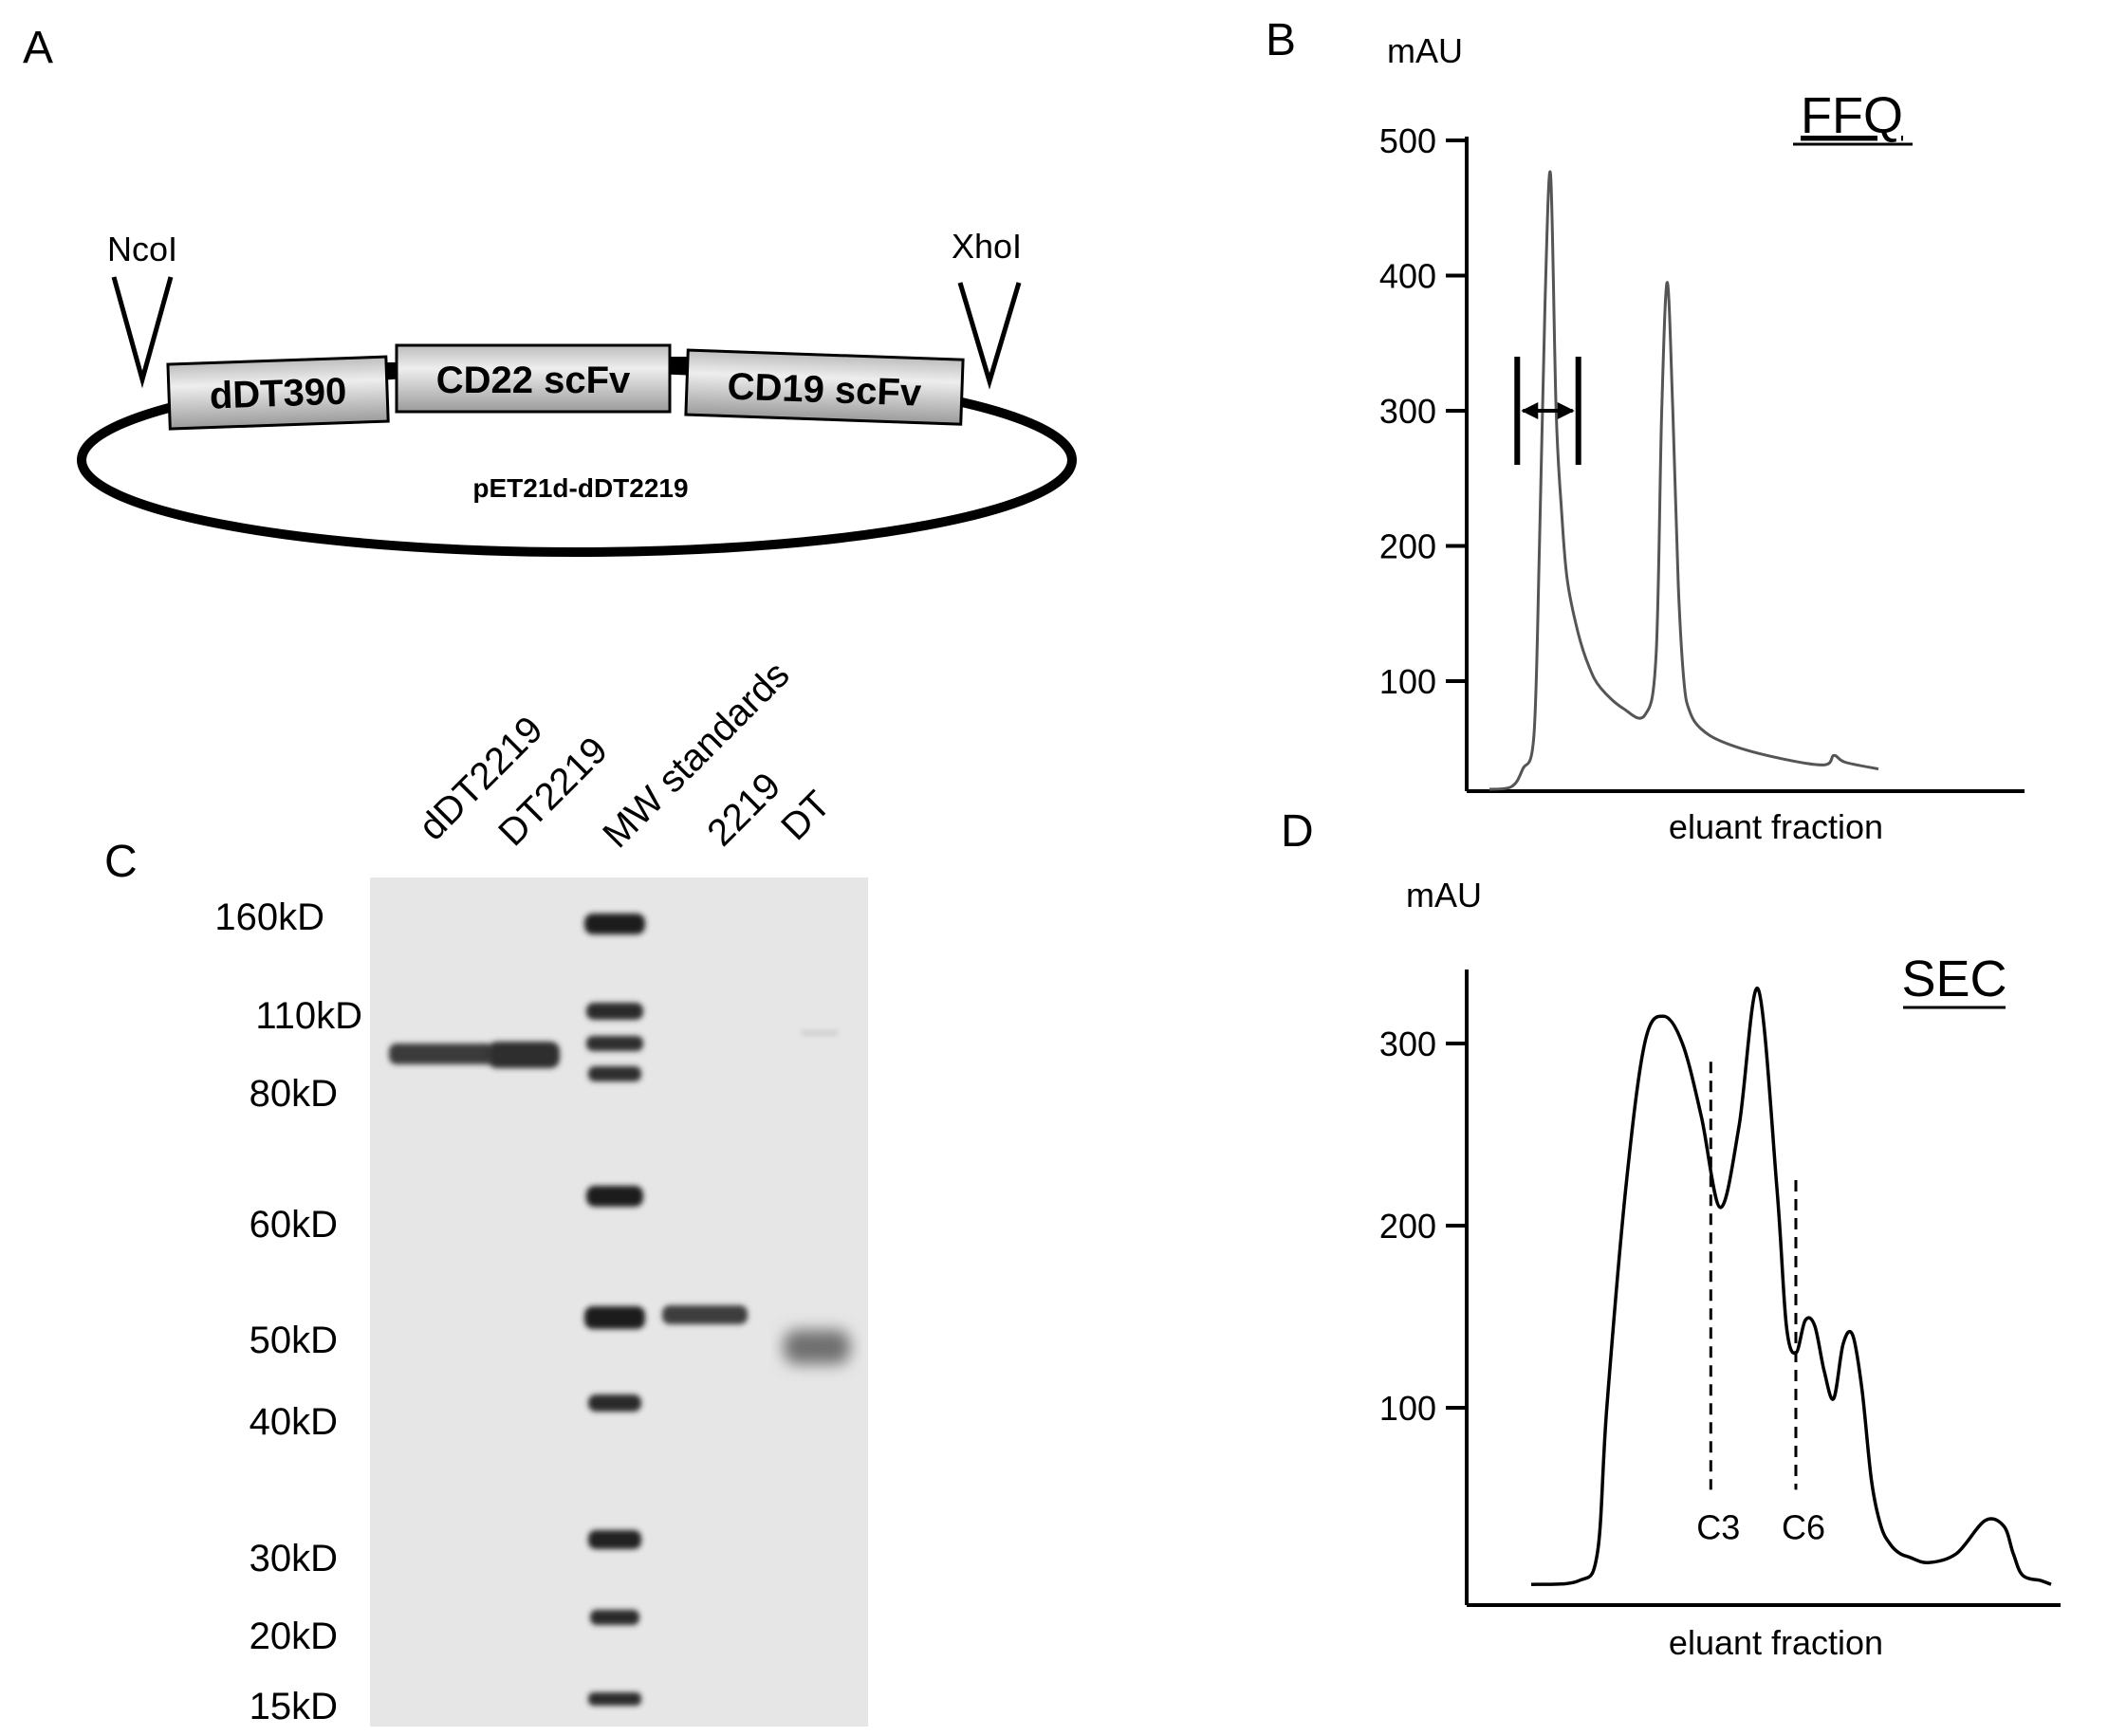 Image resolution: width=2108 pixels, height=1736 pixels. Describe the element at coordinates (294, 1422) in the screenshot. I see `mw-label-40: 40kD` at that location.